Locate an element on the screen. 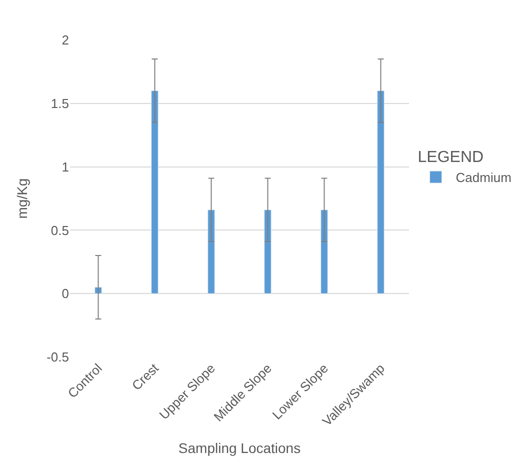 This screenshot has height=466, width=529. x-axis-title: Sampling Locations is located at coordinates (239, 448).